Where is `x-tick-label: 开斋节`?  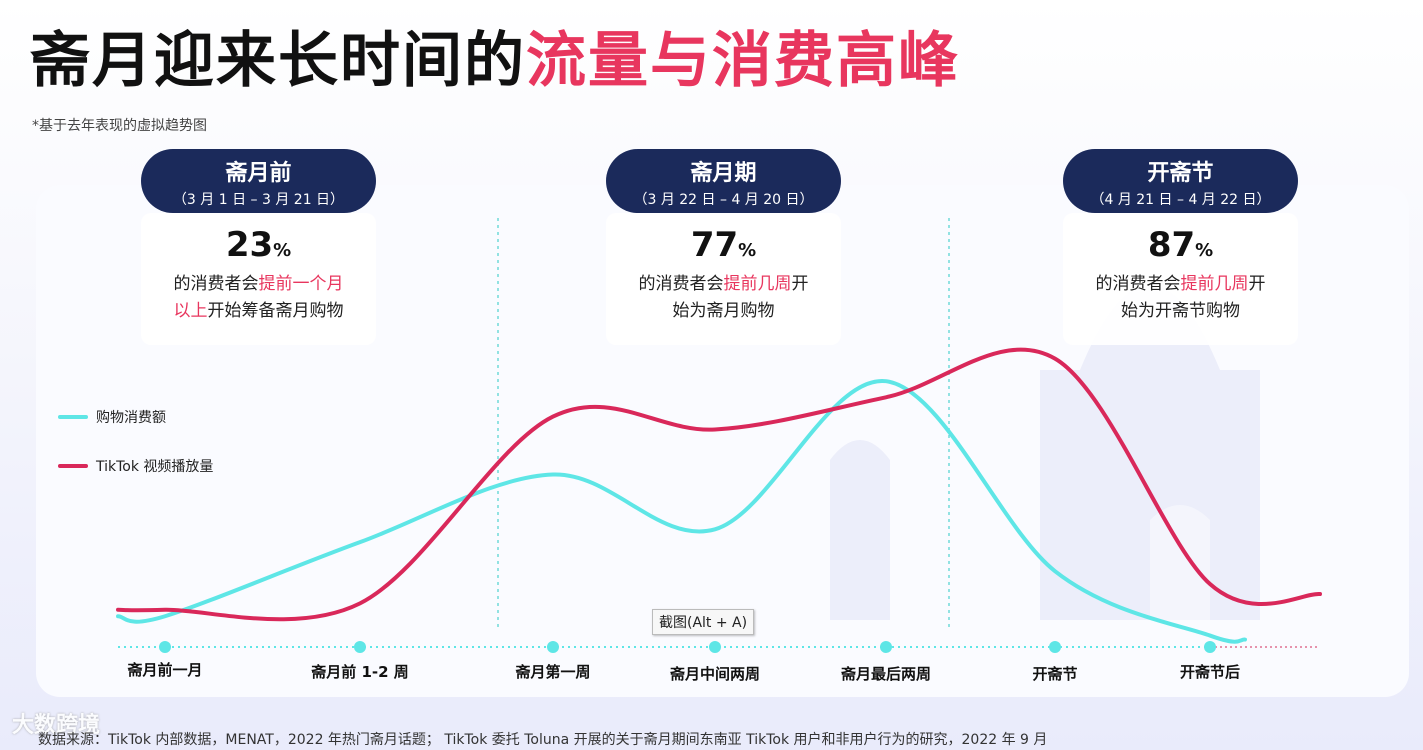
x-tick-label: 开斋节 is located at coordinates (1054, 674).